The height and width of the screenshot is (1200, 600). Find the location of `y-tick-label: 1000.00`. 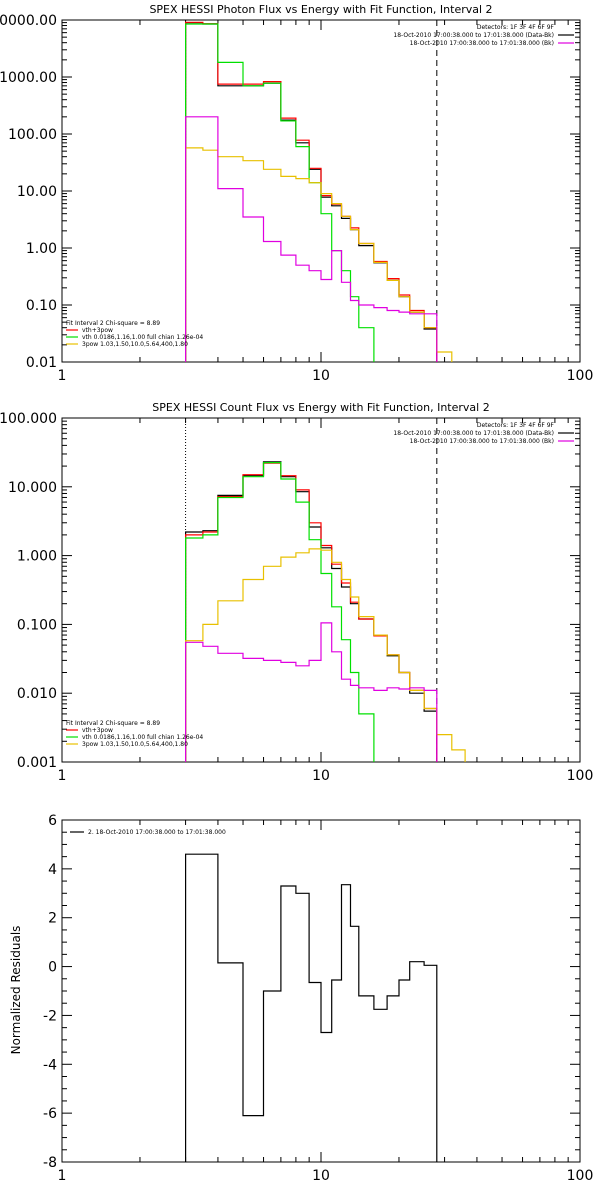

y-tick-label: 1000.00 is located at coordinates (28, 78).